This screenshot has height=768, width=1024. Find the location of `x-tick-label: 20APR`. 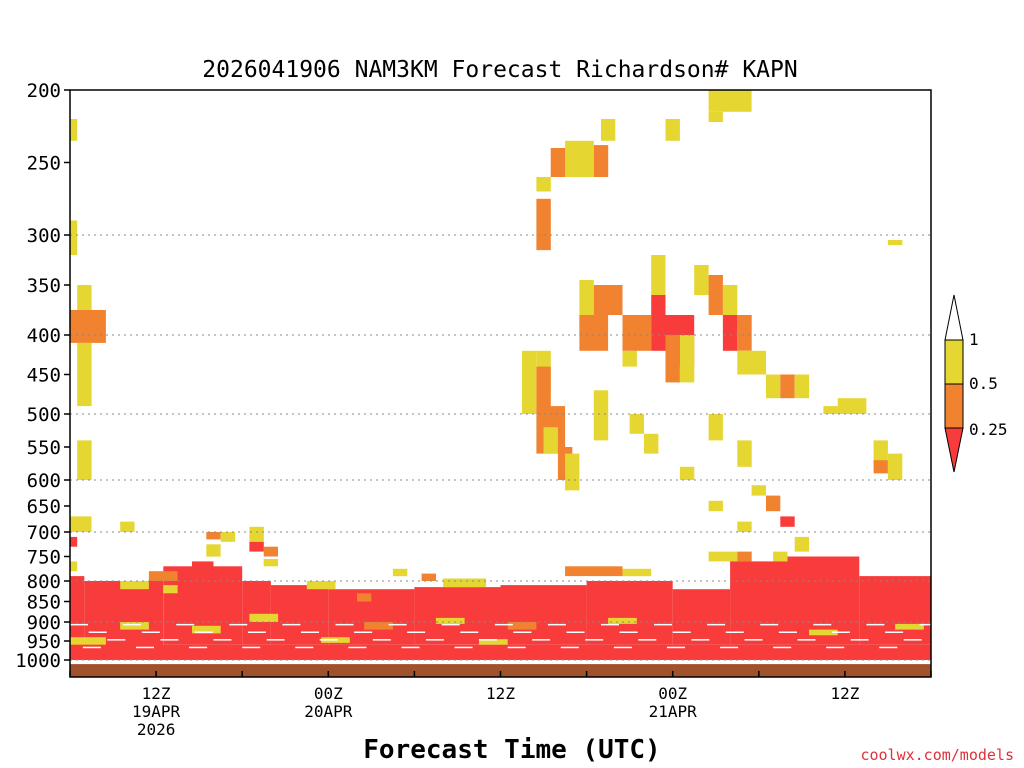

x-tick-label: 20APR is located at coordinates (328, 711).